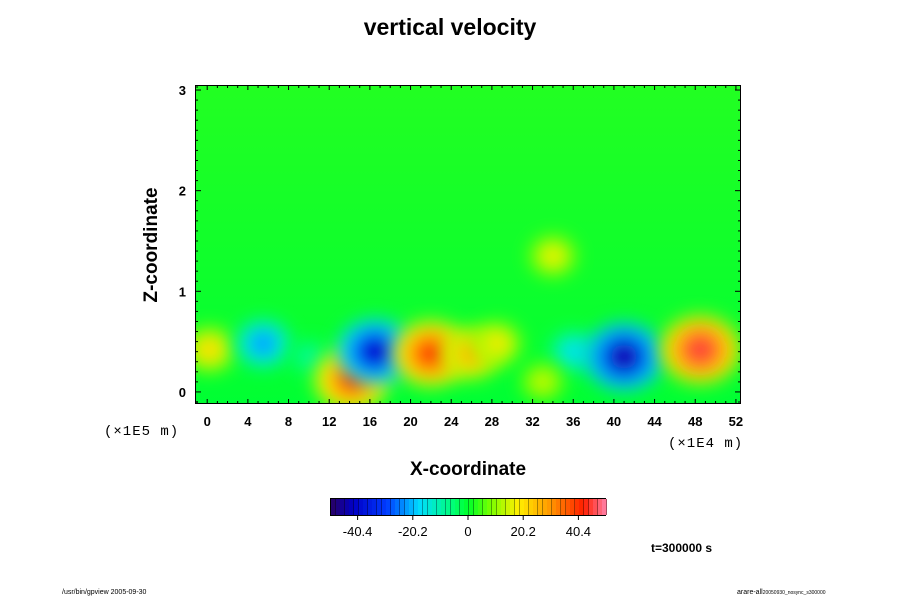 Image resolution: width=900 pixels, height=600 pixels. I want to click on colorbar, so click(469, 507).